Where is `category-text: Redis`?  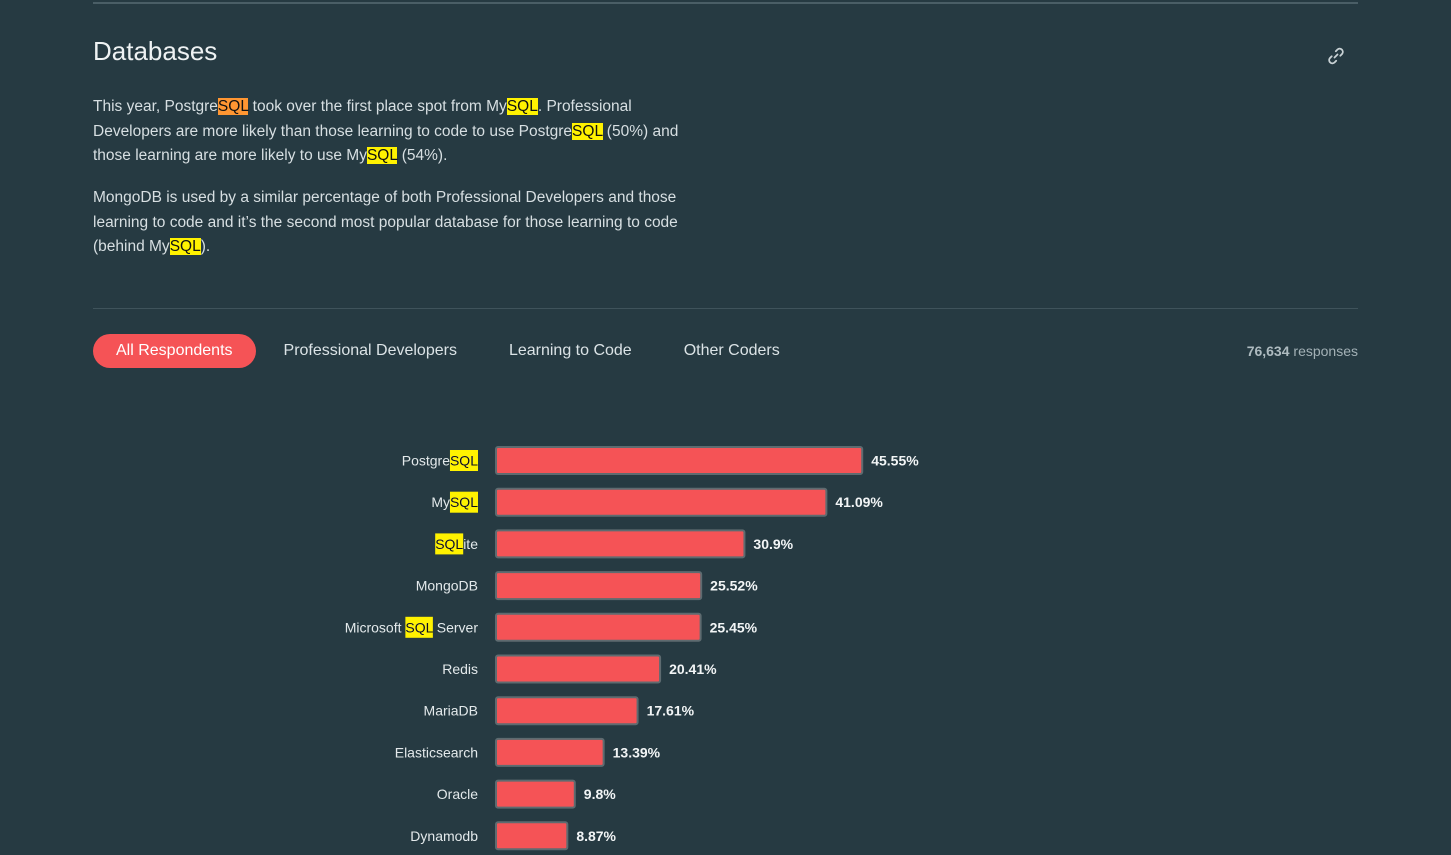
category-text: Redis is located at coordinates (460, 669).